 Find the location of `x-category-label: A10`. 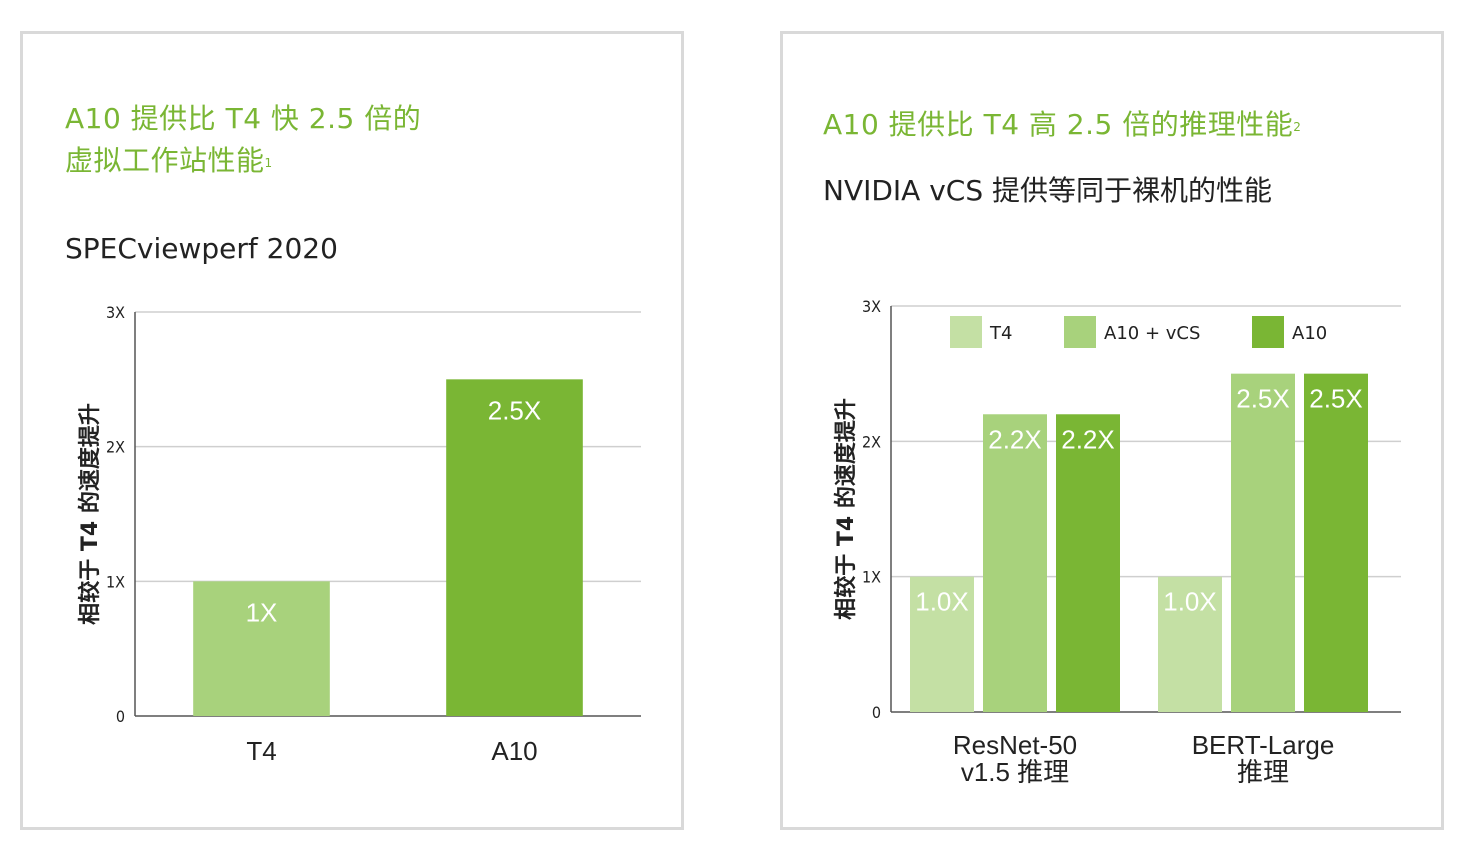

x-category-label: A10 is located at coordinates (514, 751).